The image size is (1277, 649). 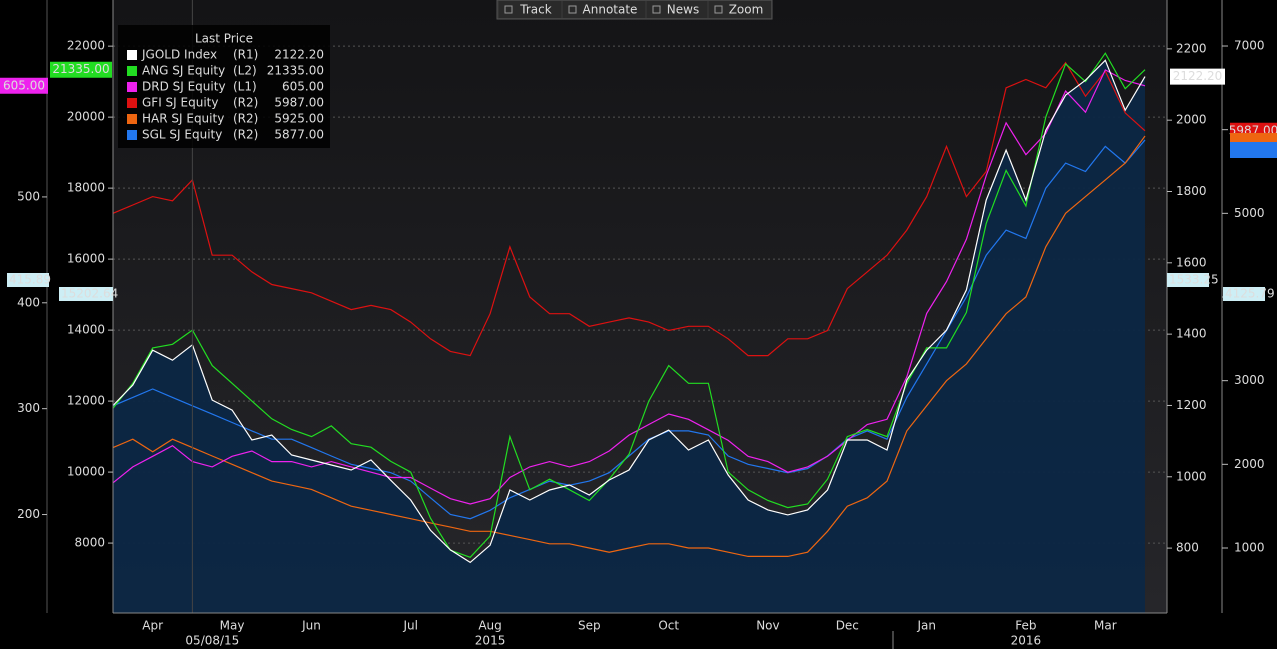 What do you see at coordinates (28, 196) in the screenshot?
I see `y-tick-label: 500` at bounding box center [28, 196].